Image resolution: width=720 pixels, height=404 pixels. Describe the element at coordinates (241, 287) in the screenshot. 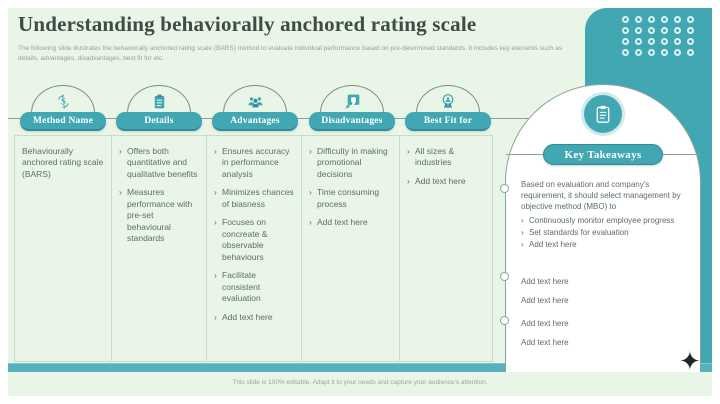

I see `list-item-text: Facilitate consistent evaluation` at that location.